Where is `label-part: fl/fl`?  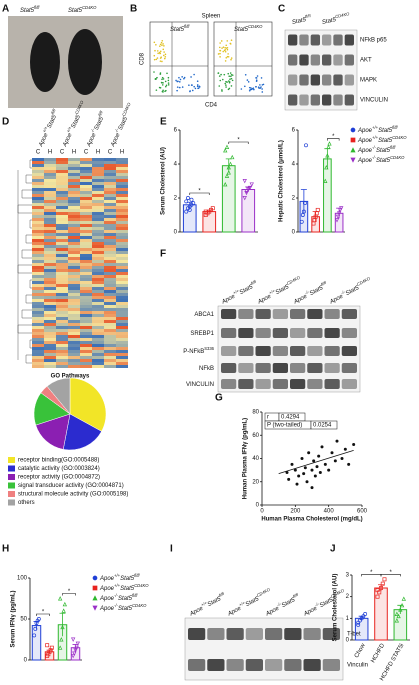
label-part: fl/fl is located at coordinates (187, 26).